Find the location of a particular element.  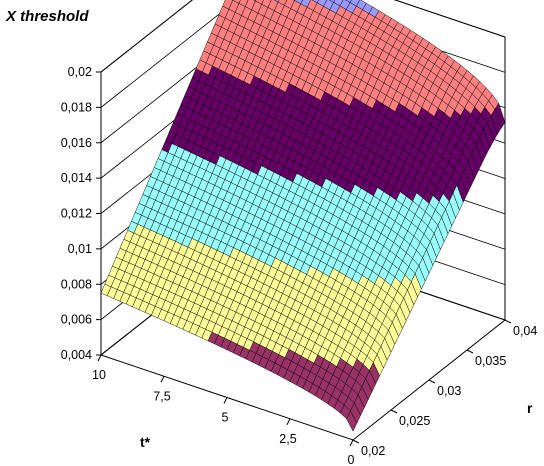

z-gridline is located at coordinates (303, 36).